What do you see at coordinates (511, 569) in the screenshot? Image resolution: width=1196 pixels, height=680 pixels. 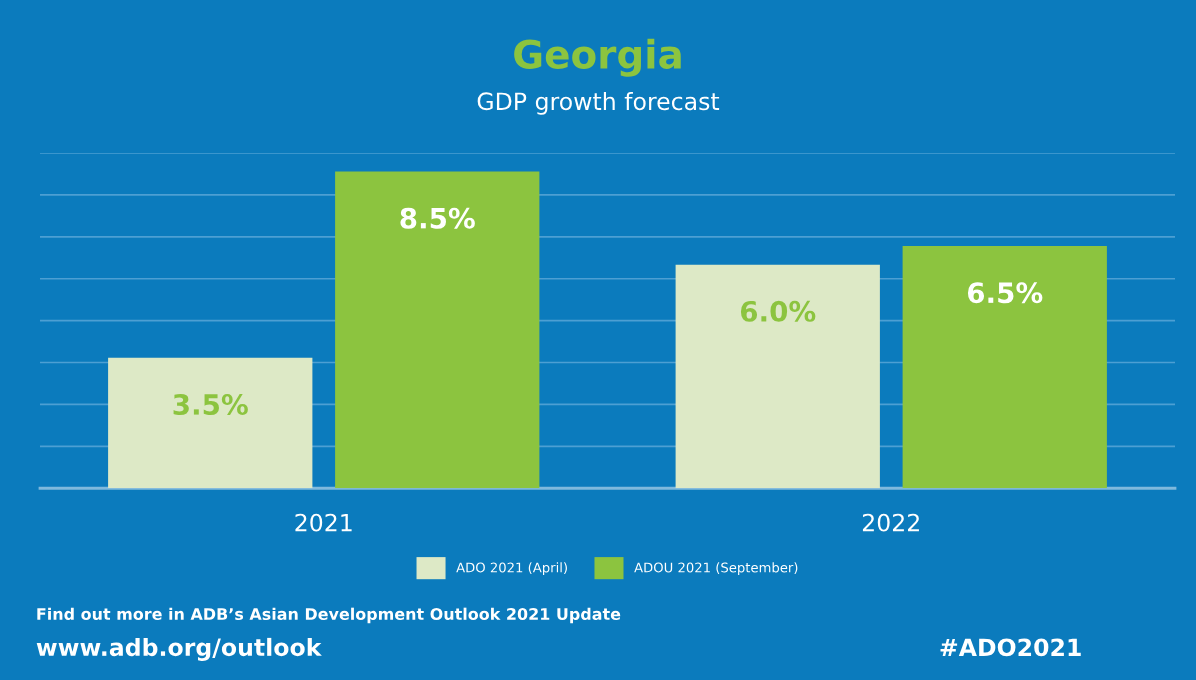 I see `legend-label: ADO 2021 (April)` at bounding box center [511, 569].